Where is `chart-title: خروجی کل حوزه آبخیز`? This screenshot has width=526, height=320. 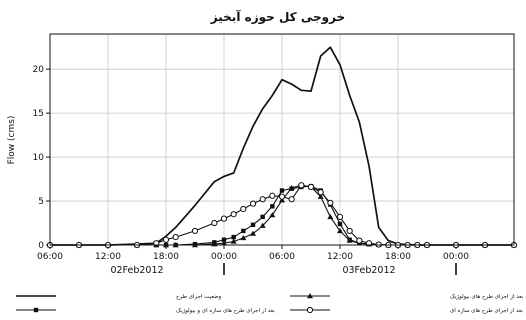 chart-title: خروجی کل حوزه آبخیز is located at coordinates (277, 17).